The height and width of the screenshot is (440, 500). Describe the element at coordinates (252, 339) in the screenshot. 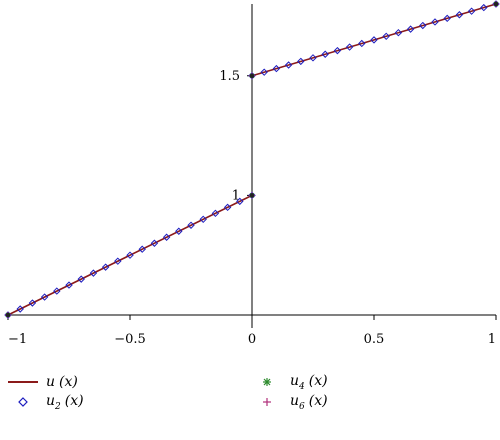

I see `x-tick-label: 0` at that location.